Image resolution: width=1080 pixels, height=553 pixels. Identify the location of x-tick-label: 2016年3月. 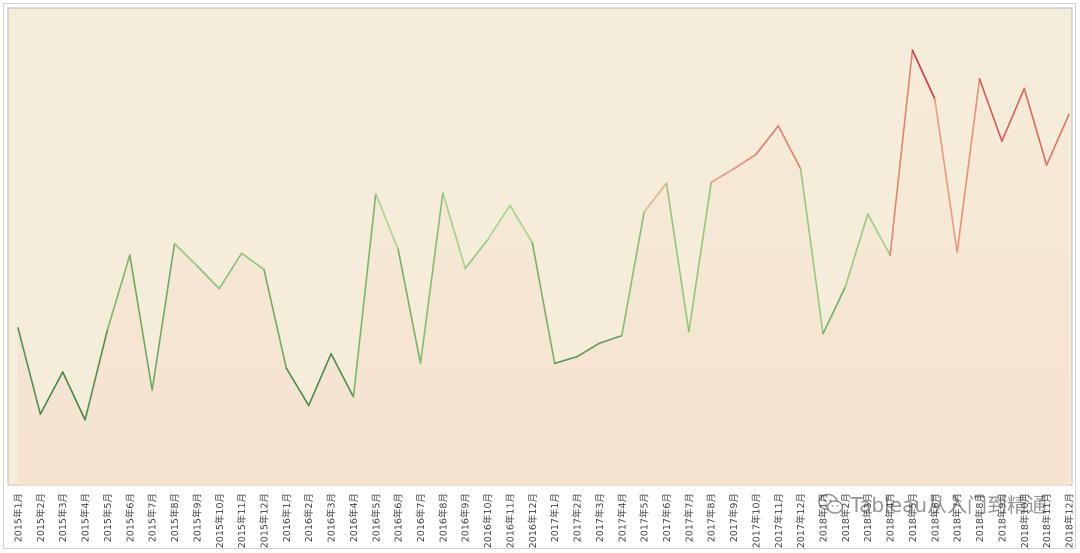
(332, 517).